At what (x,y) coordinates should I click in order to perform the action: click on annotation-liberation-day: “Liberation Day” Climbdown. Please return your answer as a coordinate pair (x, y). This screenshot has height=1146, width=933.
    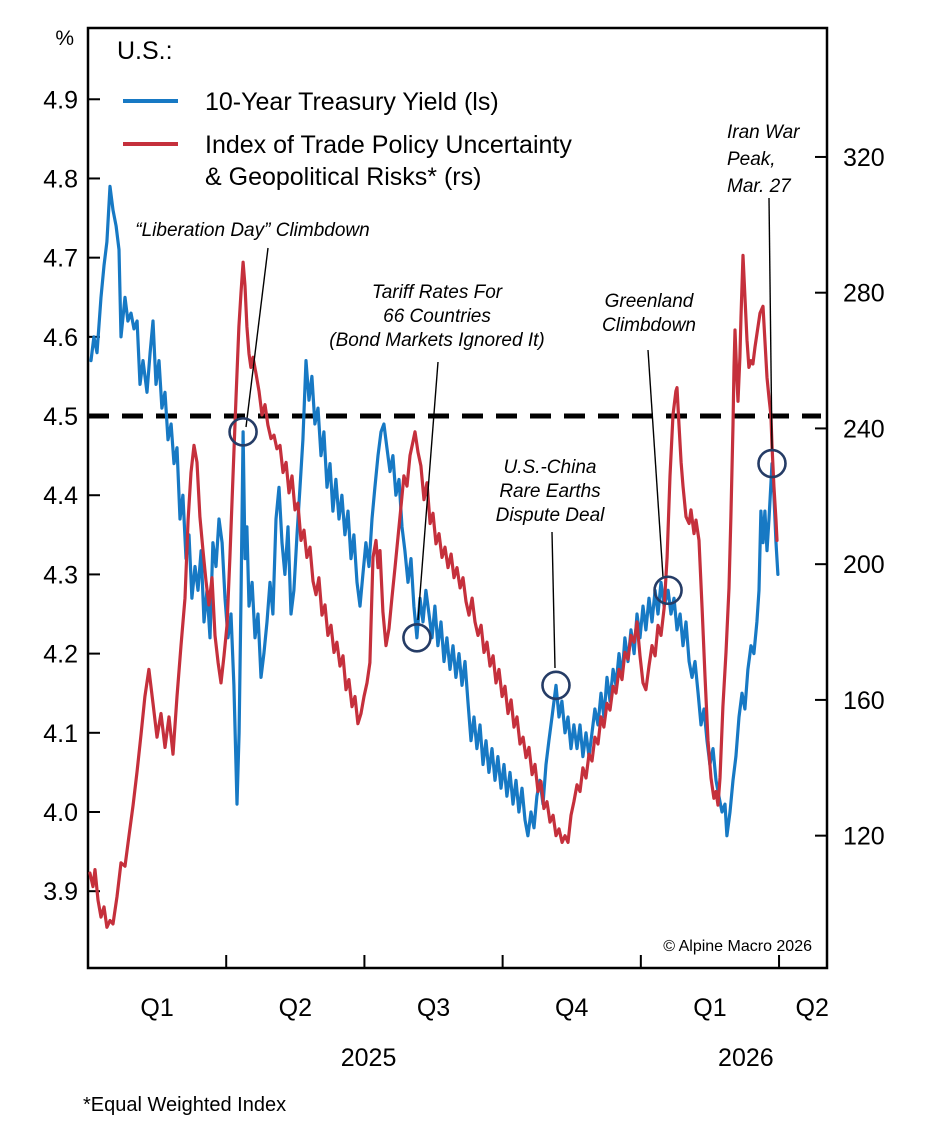
    Looking at the image, I should click on (252, 230).